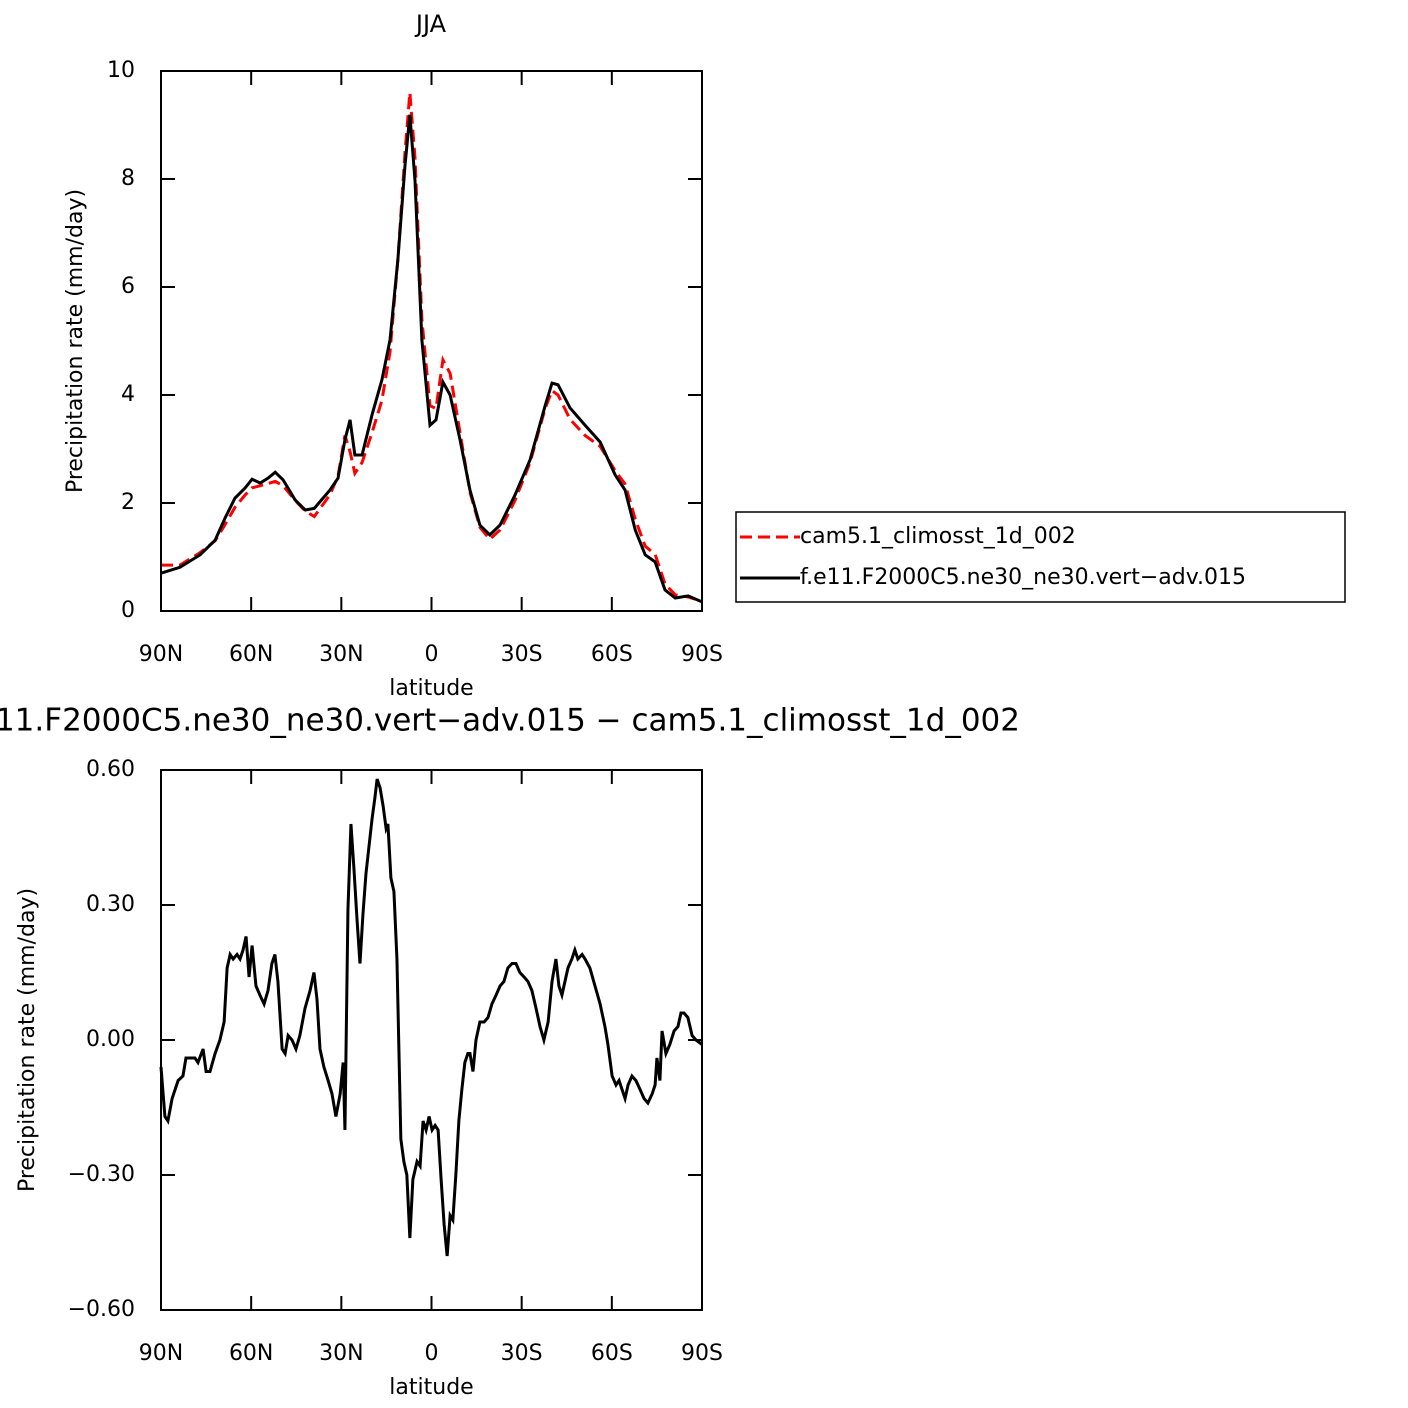  I want to click on y-tick-label: 6, so click(128, 286).